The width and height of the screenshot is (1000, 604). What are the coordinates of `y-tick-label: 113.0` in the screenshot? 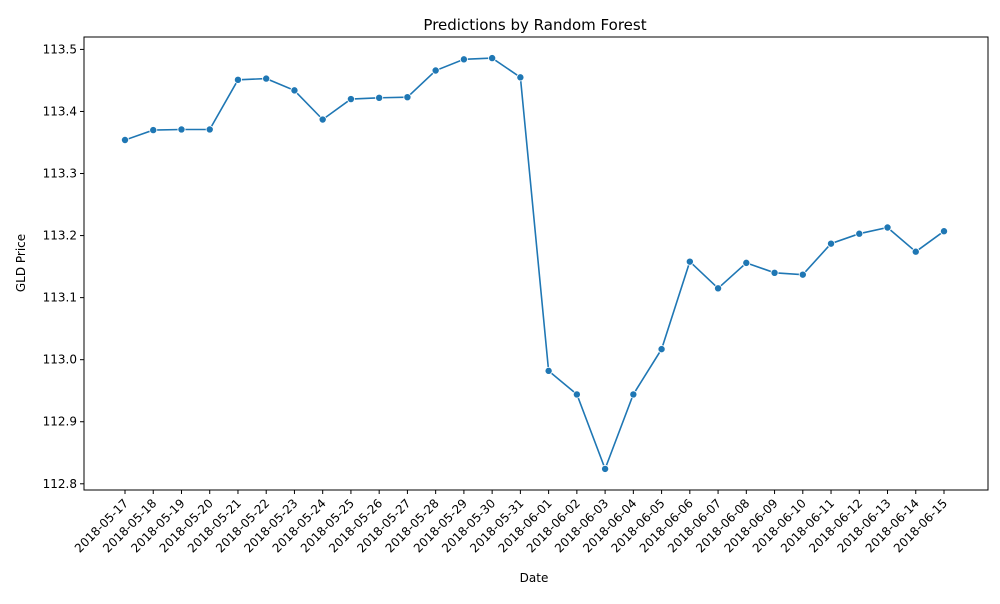 It's located at (60, 360).